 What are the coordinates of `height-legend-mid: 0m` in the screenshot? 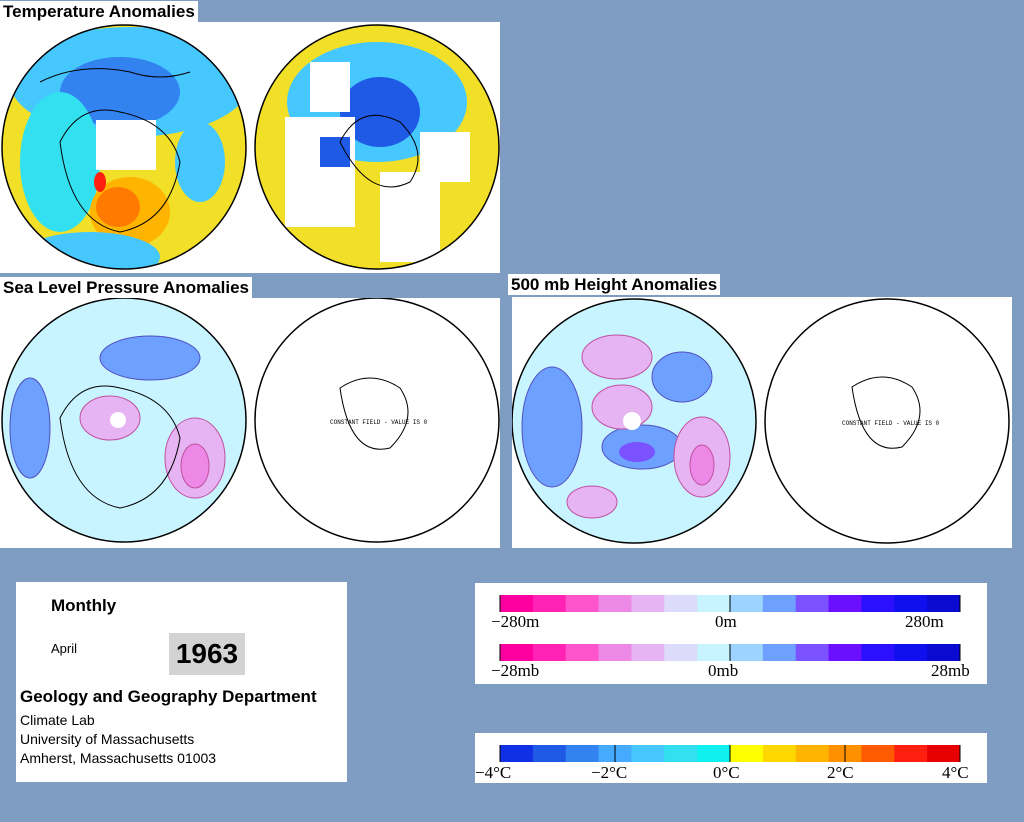 It's located at (726, 621).